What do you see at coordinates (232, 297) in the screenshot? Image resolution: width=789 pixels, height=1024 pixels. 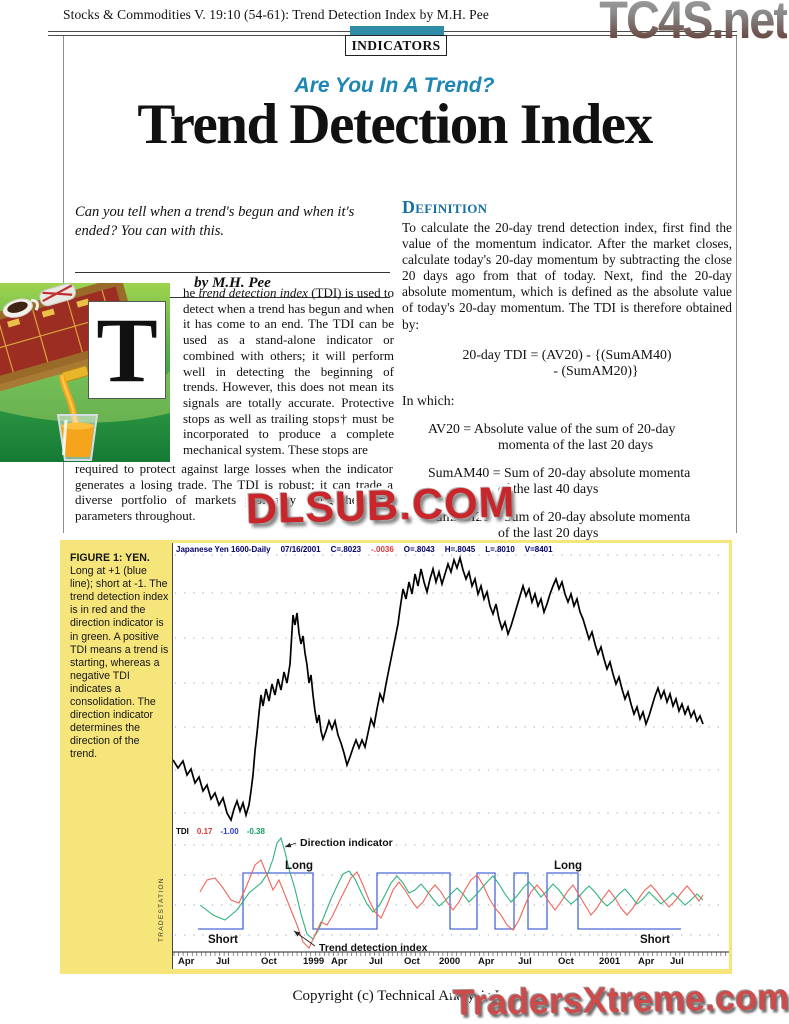 I see `byline-rule-bottom` at bounding box center [232, 297].